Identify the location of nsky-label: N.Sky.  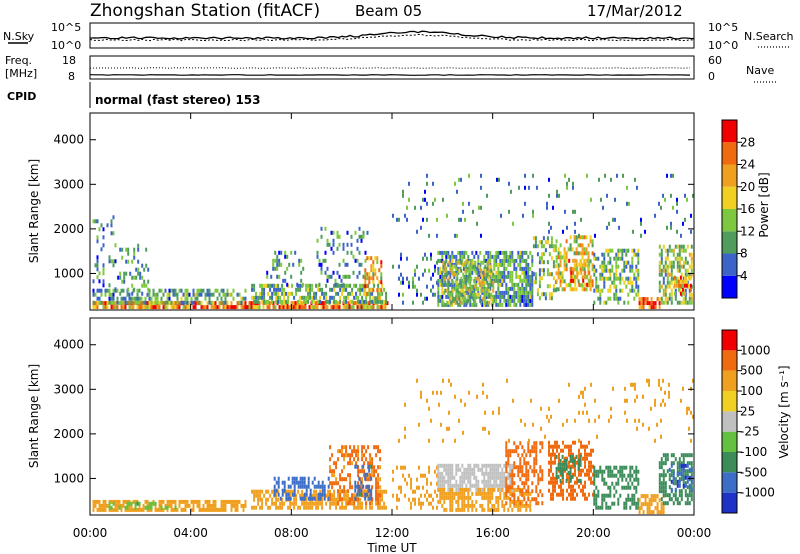
(19, 36).